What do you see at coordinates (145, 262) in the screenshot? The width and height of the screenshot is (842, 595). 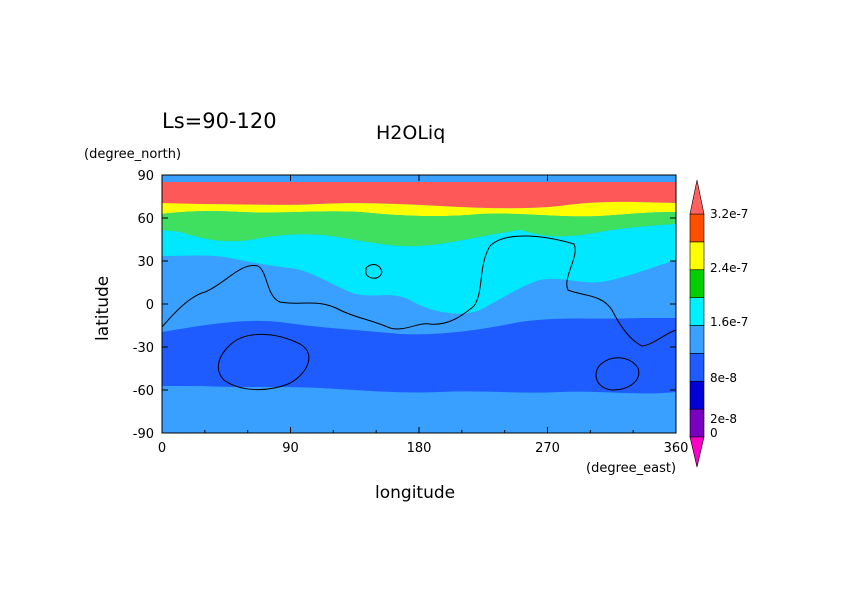 I see `y-tick-label: 30` at bounding box center [145, 262].